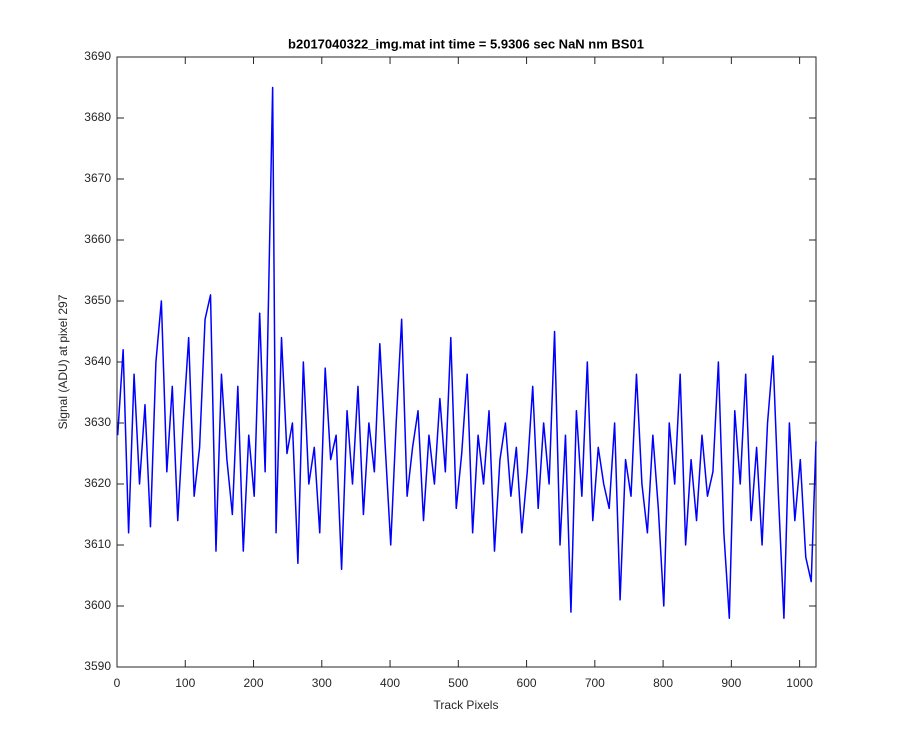 The image size is (900, 750). I want to click on x-tick-label: 300, so click(322, 683).